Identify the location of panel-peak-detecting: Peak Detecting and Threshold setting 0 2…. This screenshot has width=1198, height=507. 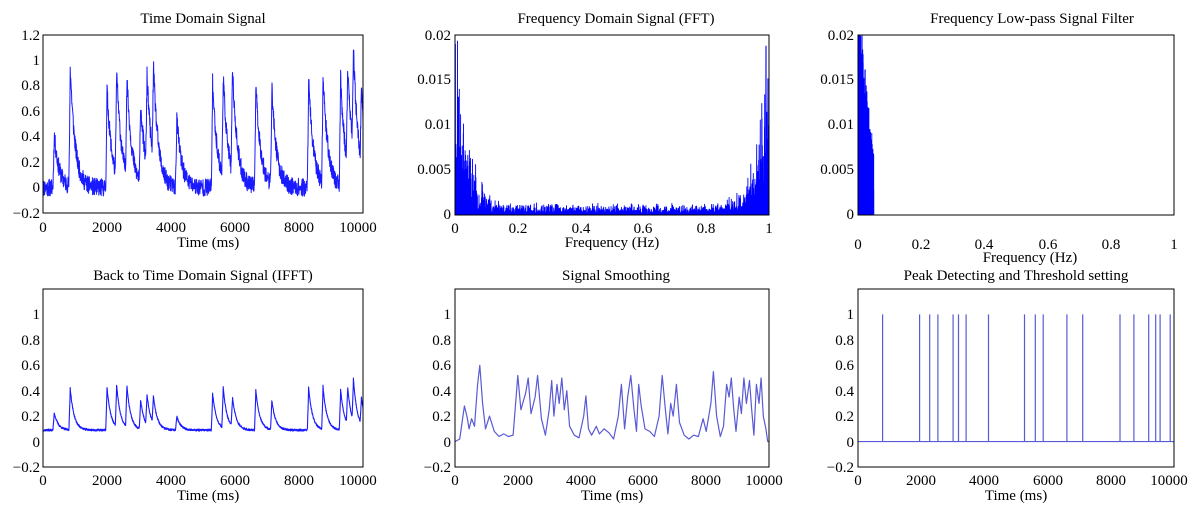
(1007, 386).